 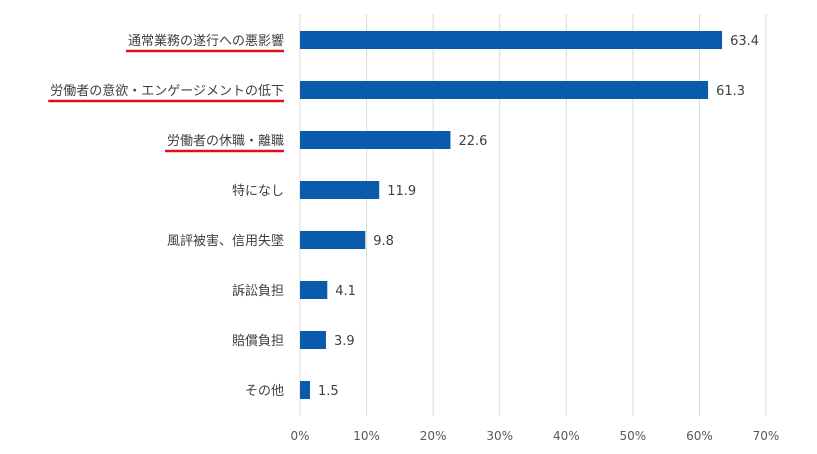 What do you see at coordinates (633, 436) in the screenshot?
I see `x-tick-label: 50%` at bounding box center [633, 436].